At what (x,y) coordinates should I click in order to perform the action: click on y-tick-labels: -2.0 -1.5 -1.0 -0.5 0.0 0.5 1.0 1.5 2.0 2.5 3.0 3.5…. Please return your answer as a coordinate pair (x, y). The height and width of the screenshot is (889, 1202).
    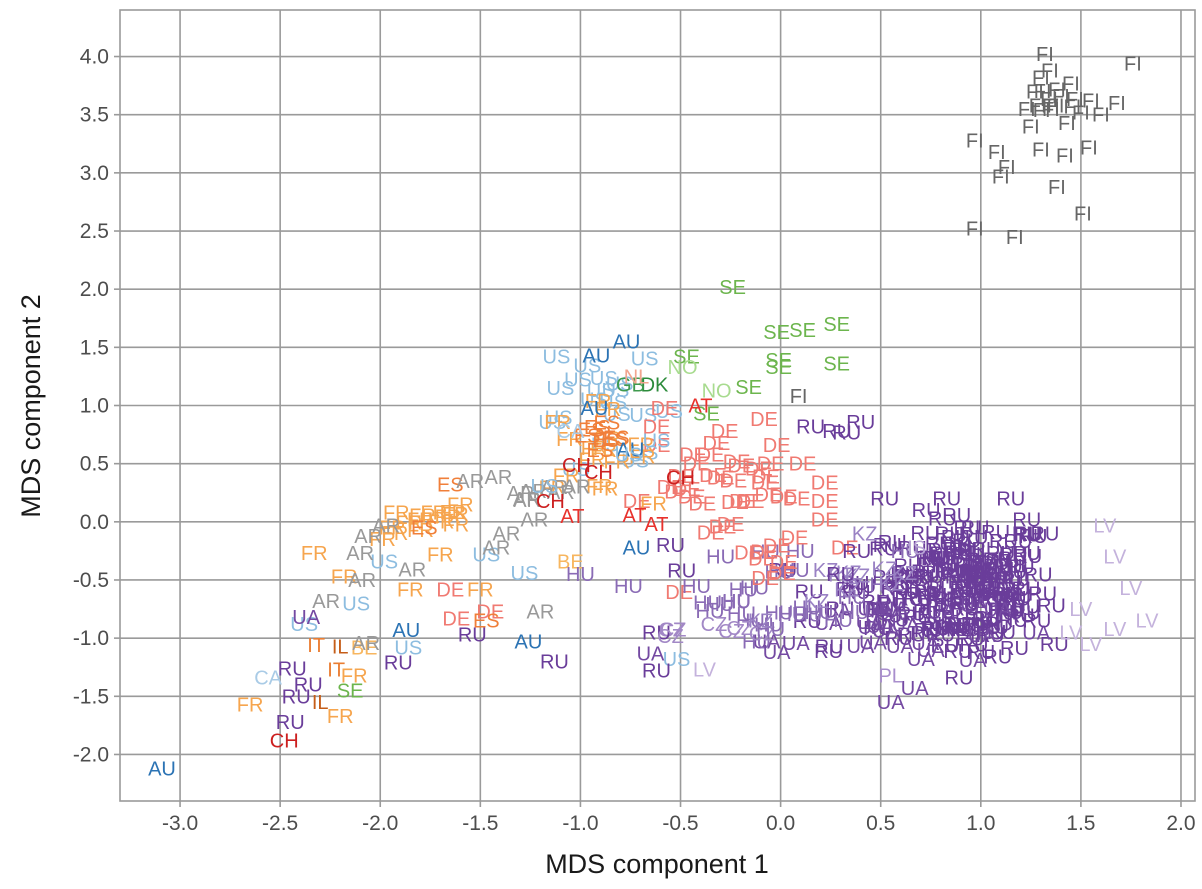
    Looking at the image, I should click on (96, 406).